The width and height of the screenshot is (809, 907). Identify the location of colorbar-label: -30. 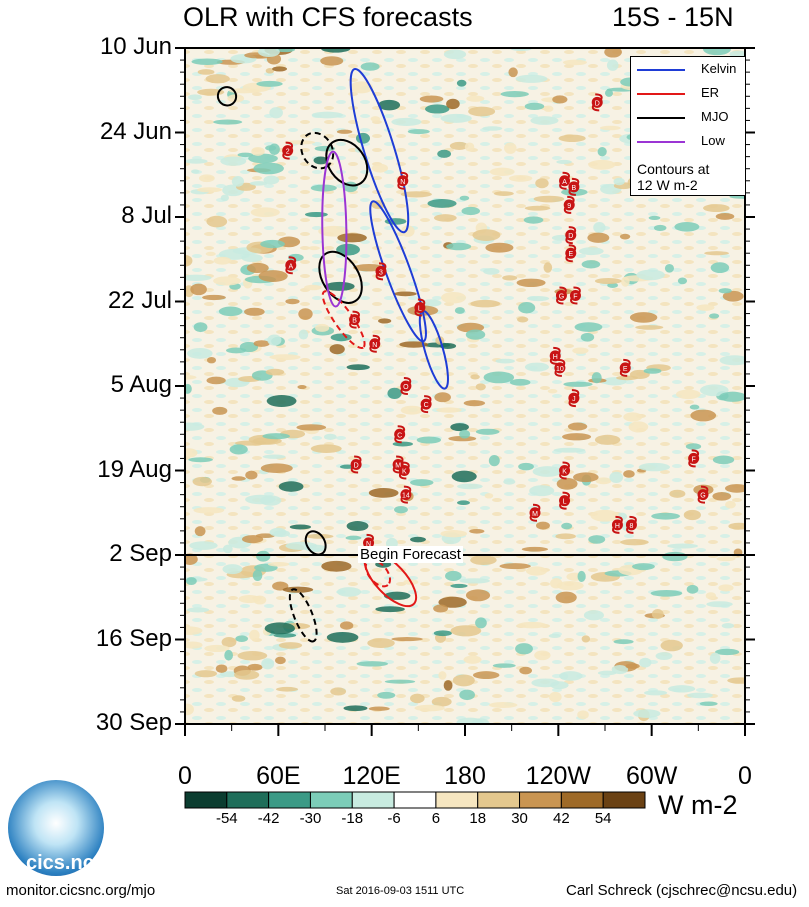
(310, 818).